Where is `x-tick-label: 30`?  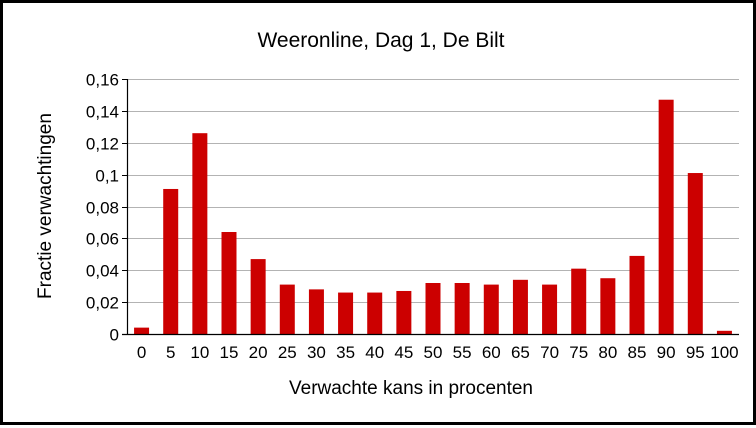
x-tick-label: 30 is located at coordinates (316, 352).